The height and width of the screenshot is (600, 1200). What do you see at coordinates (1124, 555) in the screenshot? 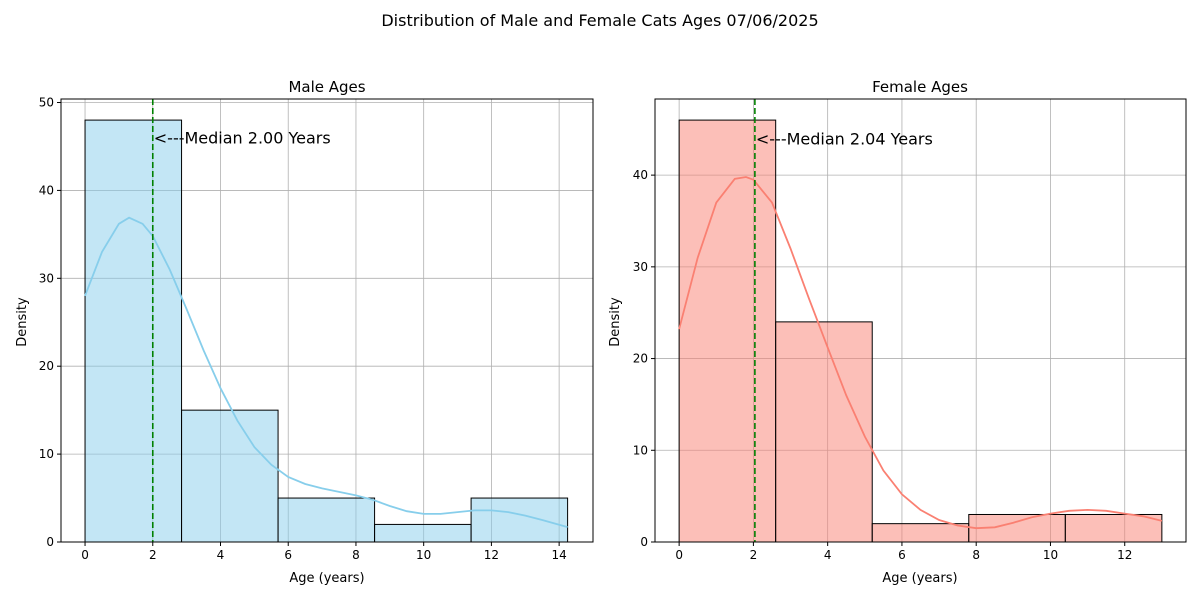
I see `female-x-tick-label: 12` at bounding box center [1124, 555].